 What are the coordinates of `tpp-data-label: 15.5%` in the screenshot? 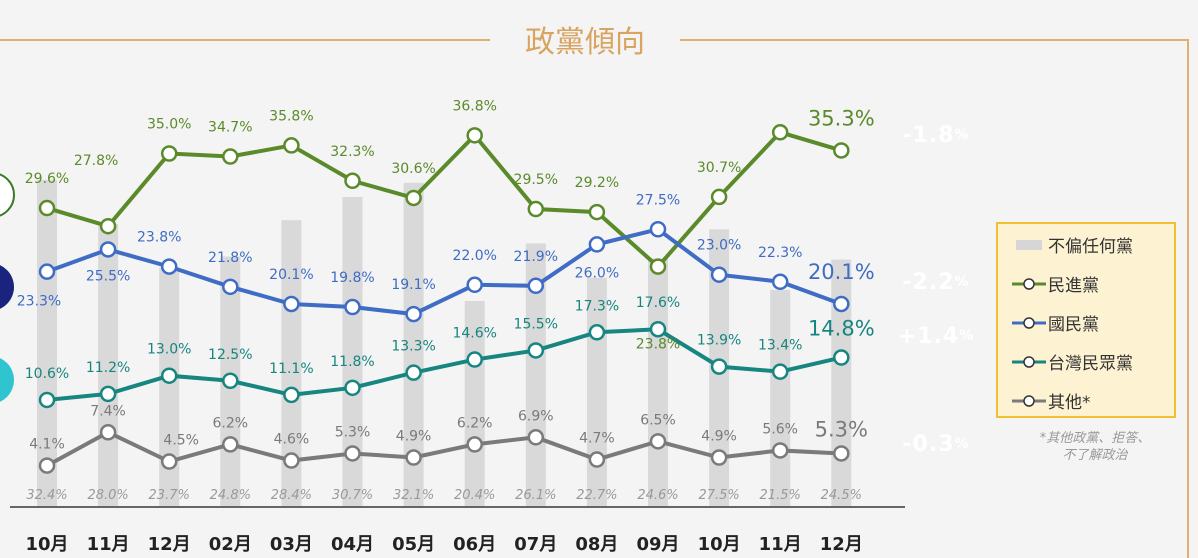 It's located at (536, 324).